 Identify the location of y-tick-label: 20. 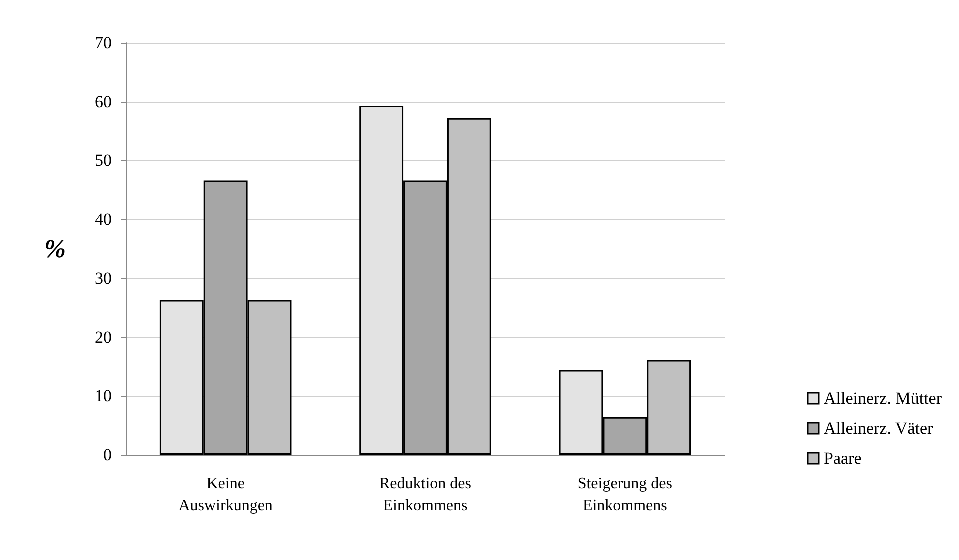
(103, 337).